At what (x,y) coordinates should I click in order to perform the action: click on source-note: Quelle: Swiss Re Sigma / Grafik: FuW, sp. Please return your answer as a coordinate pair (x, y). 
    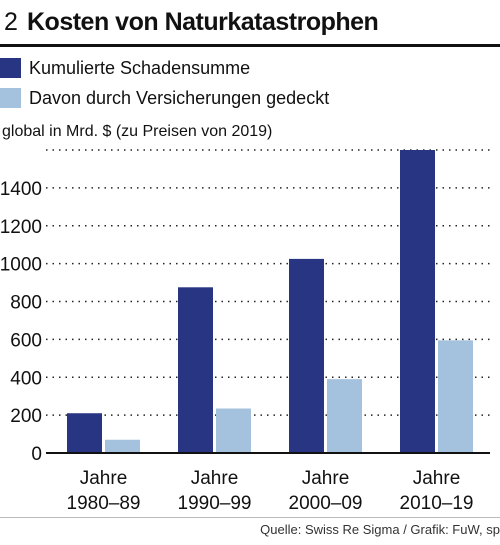
    Looking at the image, I should click on (380, 529).